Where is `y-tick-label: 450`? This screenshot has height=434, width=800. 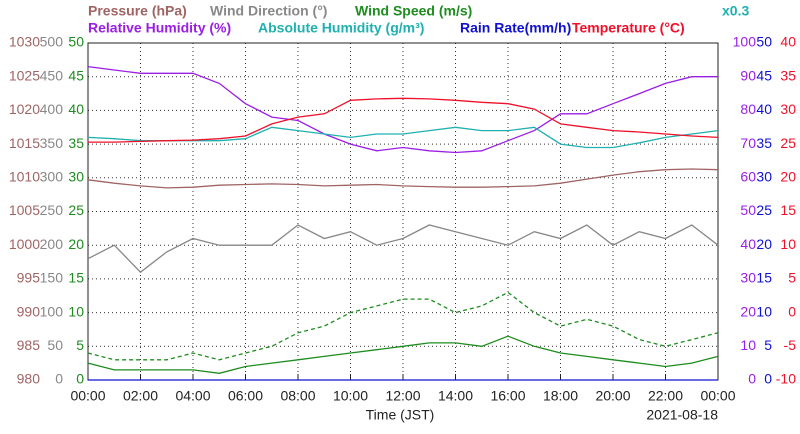 y-tick-label: 450 is located at coordinates (52, 75).